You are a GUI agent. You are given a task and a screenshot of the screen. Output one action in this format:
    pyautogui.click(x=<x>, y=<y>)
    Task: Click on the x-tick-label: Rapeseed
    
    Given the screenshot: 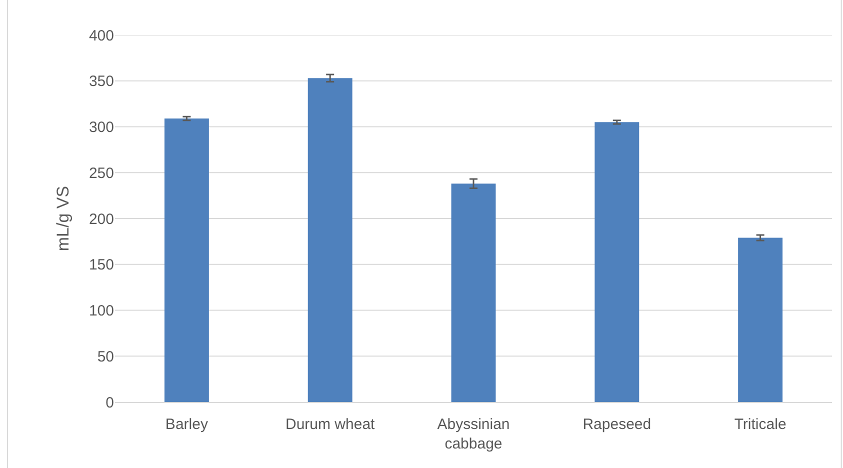 What is the action you would take?
    pyautogui.click(x=617, y=424)
    